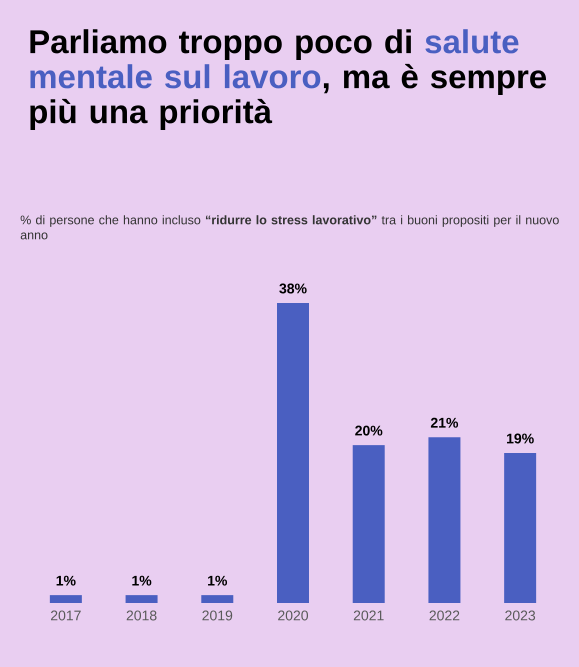  I want to click on data-label: 21%, so click(444, 423).